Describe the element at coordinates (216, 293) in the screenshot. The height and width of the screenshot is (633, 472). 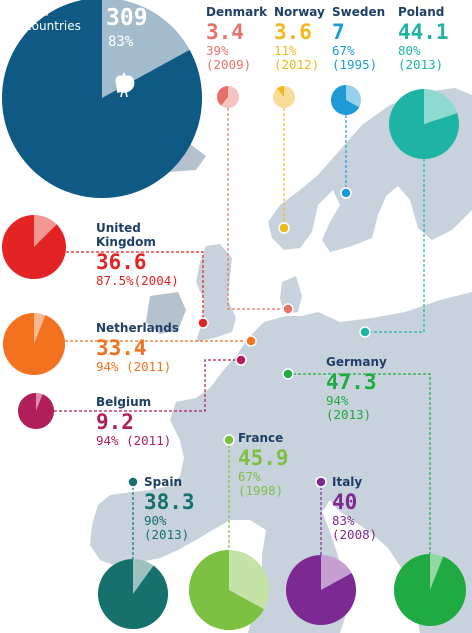
I see `great-britain-landmass` at that location.